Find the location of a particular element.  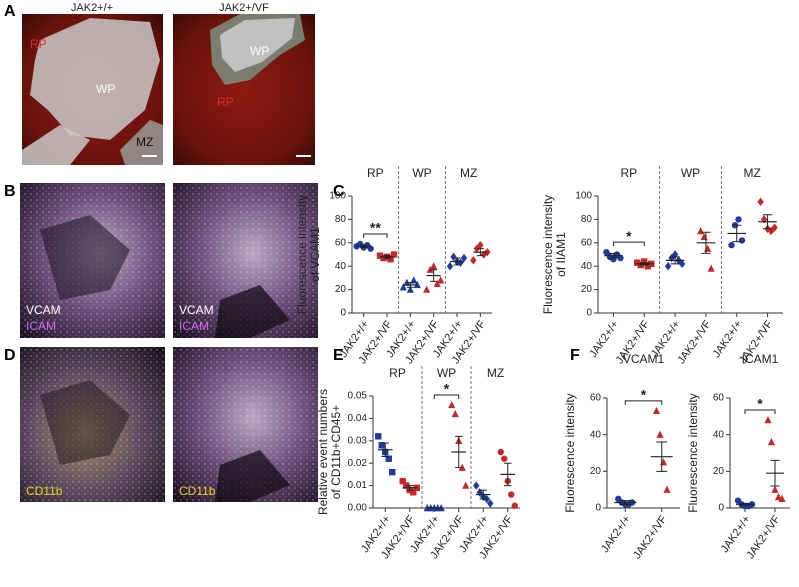

y-tick-label: 80 is located at coordinates (341, 219).